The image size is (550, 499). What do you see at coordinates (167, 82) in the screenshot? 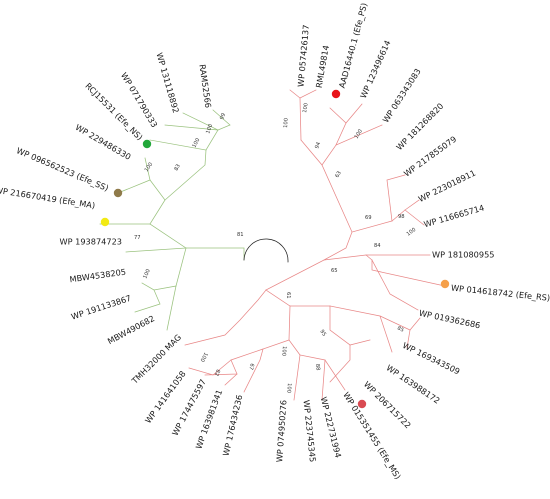
I see `leaf-label: WP 131118892` at bounding box center [167, 82].